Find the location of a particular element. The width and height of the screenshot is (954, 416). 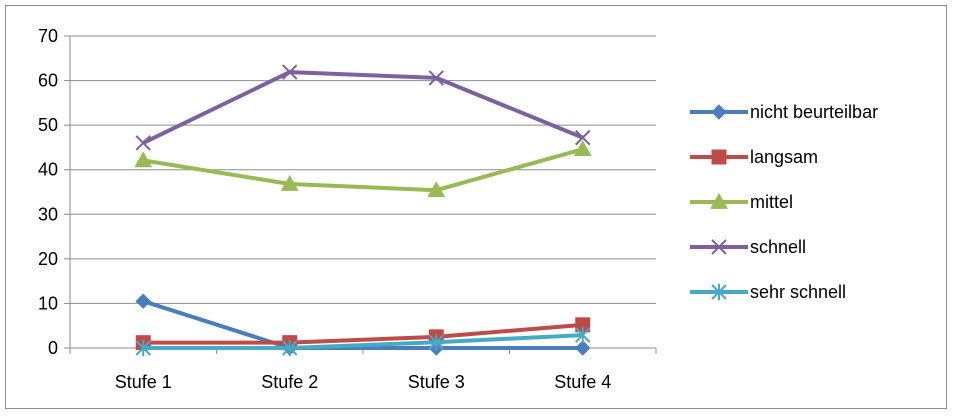

legend-label-sehr-schnell: sehr schnell is located at coordinates (798, 292).